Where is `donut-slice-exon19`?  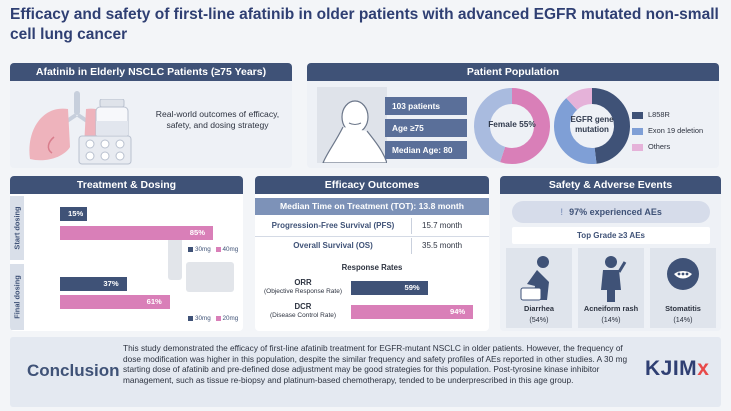 donut-slice-exon19 is located at coordinates (592, 126).